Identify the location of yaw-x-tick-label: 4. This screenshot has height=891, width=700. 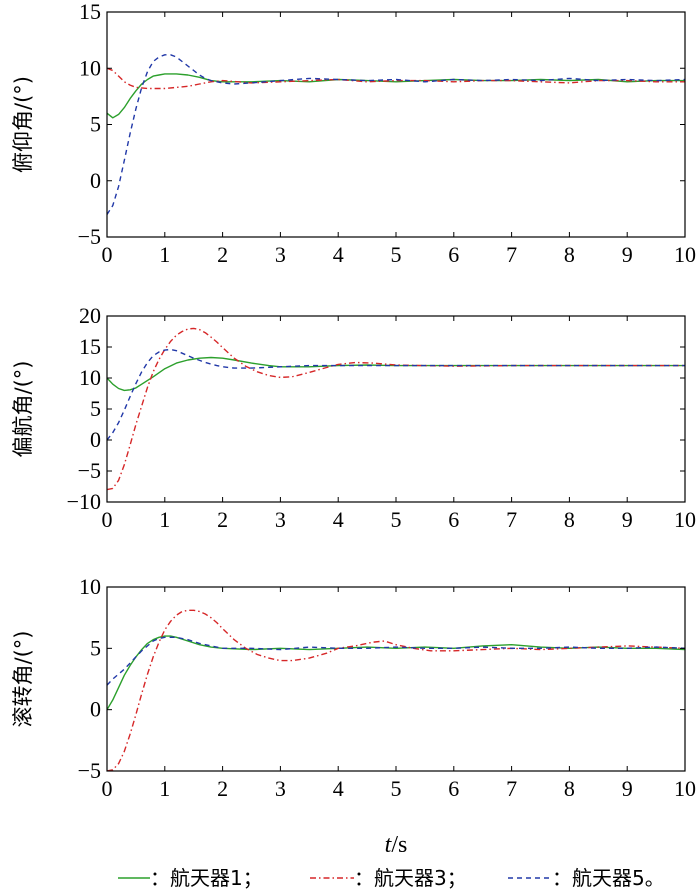
(338, 519).